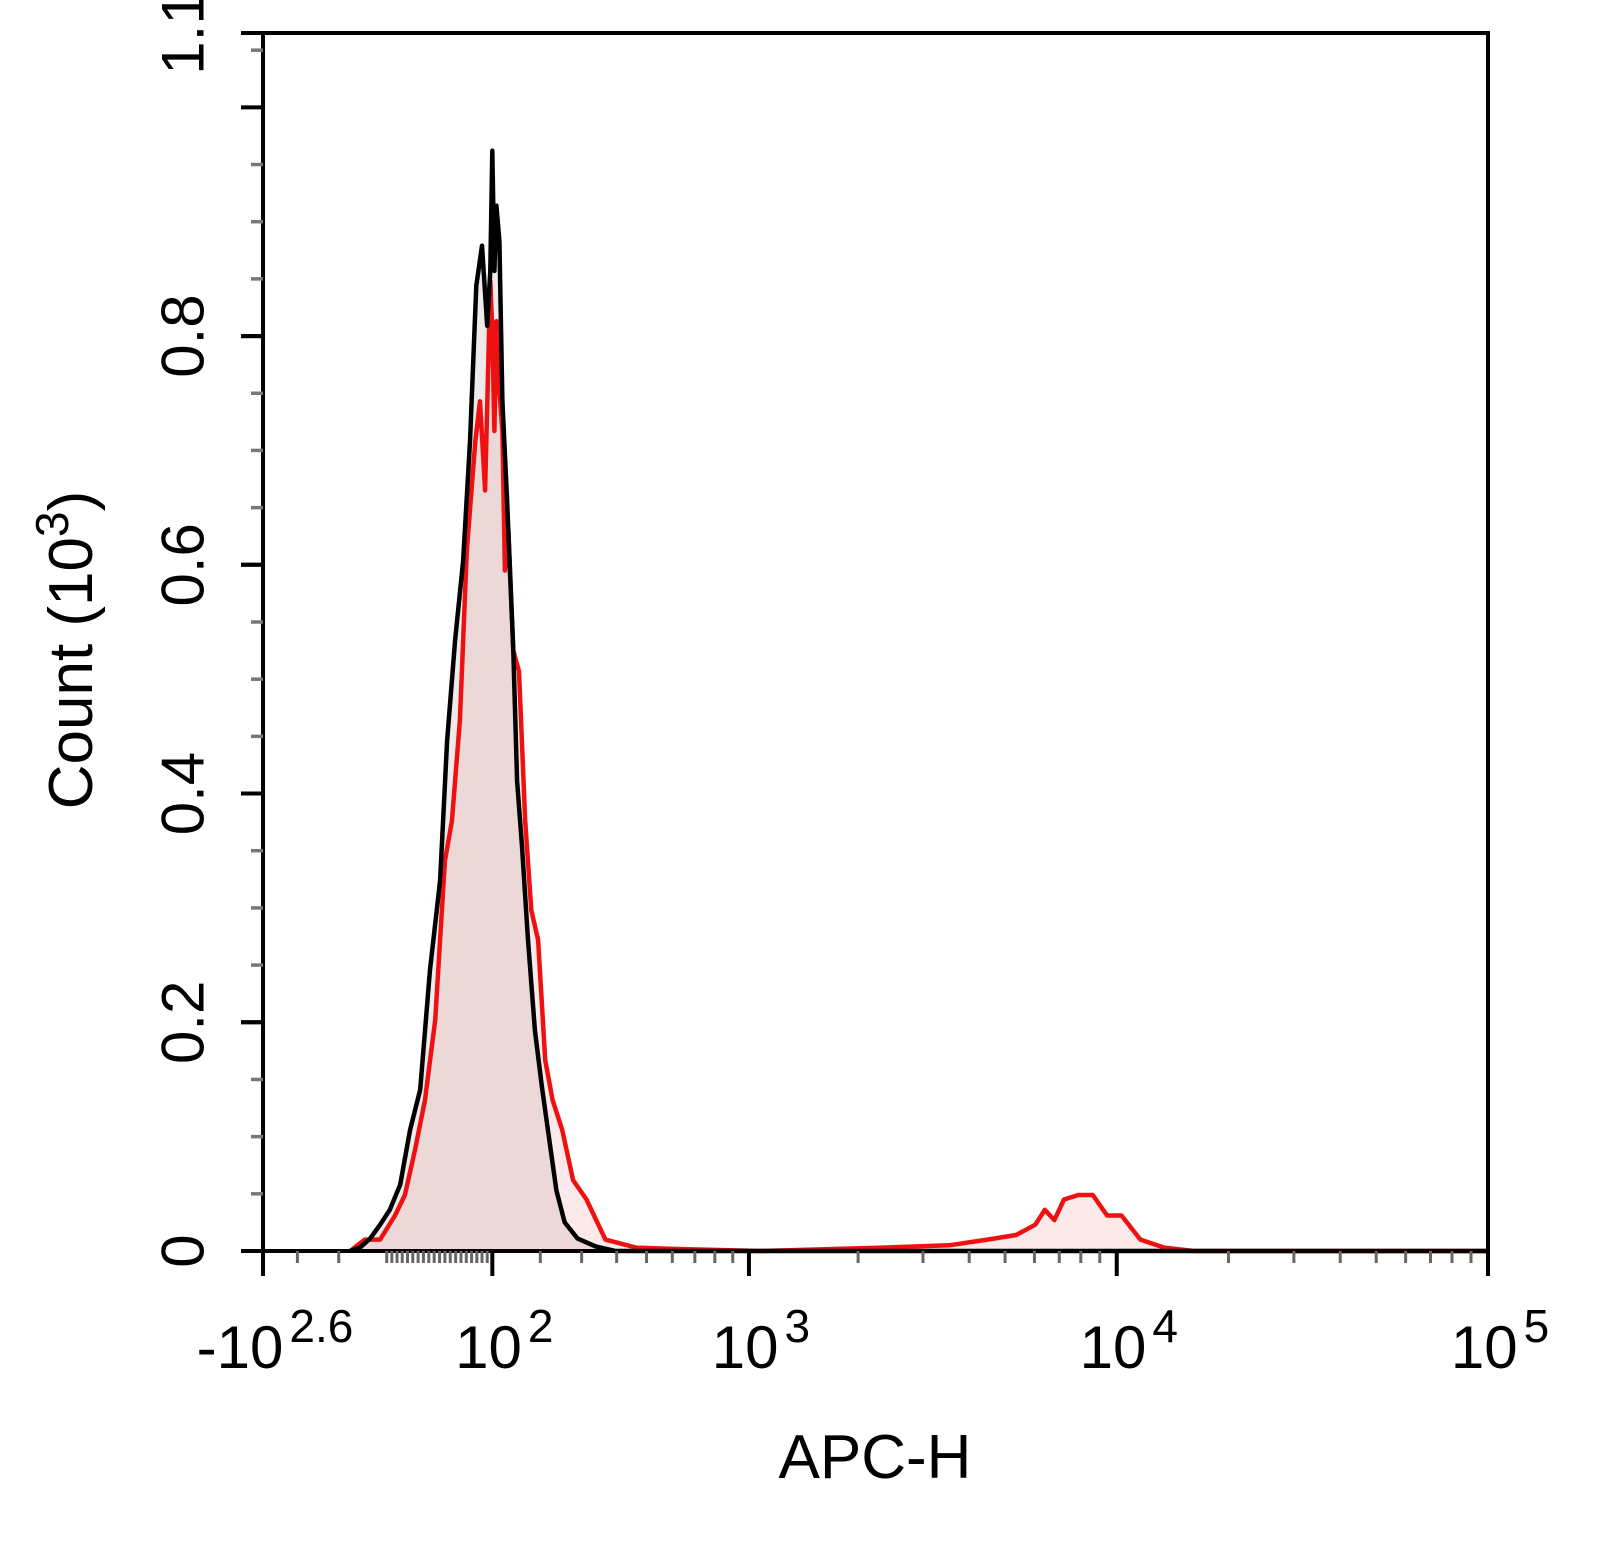  What do you see at coordinates (71, 501) in the screenshot?
I see `y-axis-title-suffix: )` at bounding box center [71, 501].